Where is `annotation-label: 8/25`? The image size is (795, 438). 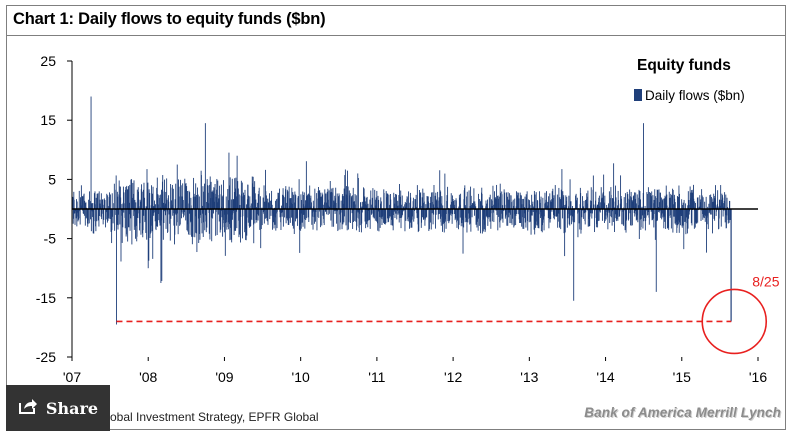 annotation-label: 8/25 is located at coordinates (765, 281).